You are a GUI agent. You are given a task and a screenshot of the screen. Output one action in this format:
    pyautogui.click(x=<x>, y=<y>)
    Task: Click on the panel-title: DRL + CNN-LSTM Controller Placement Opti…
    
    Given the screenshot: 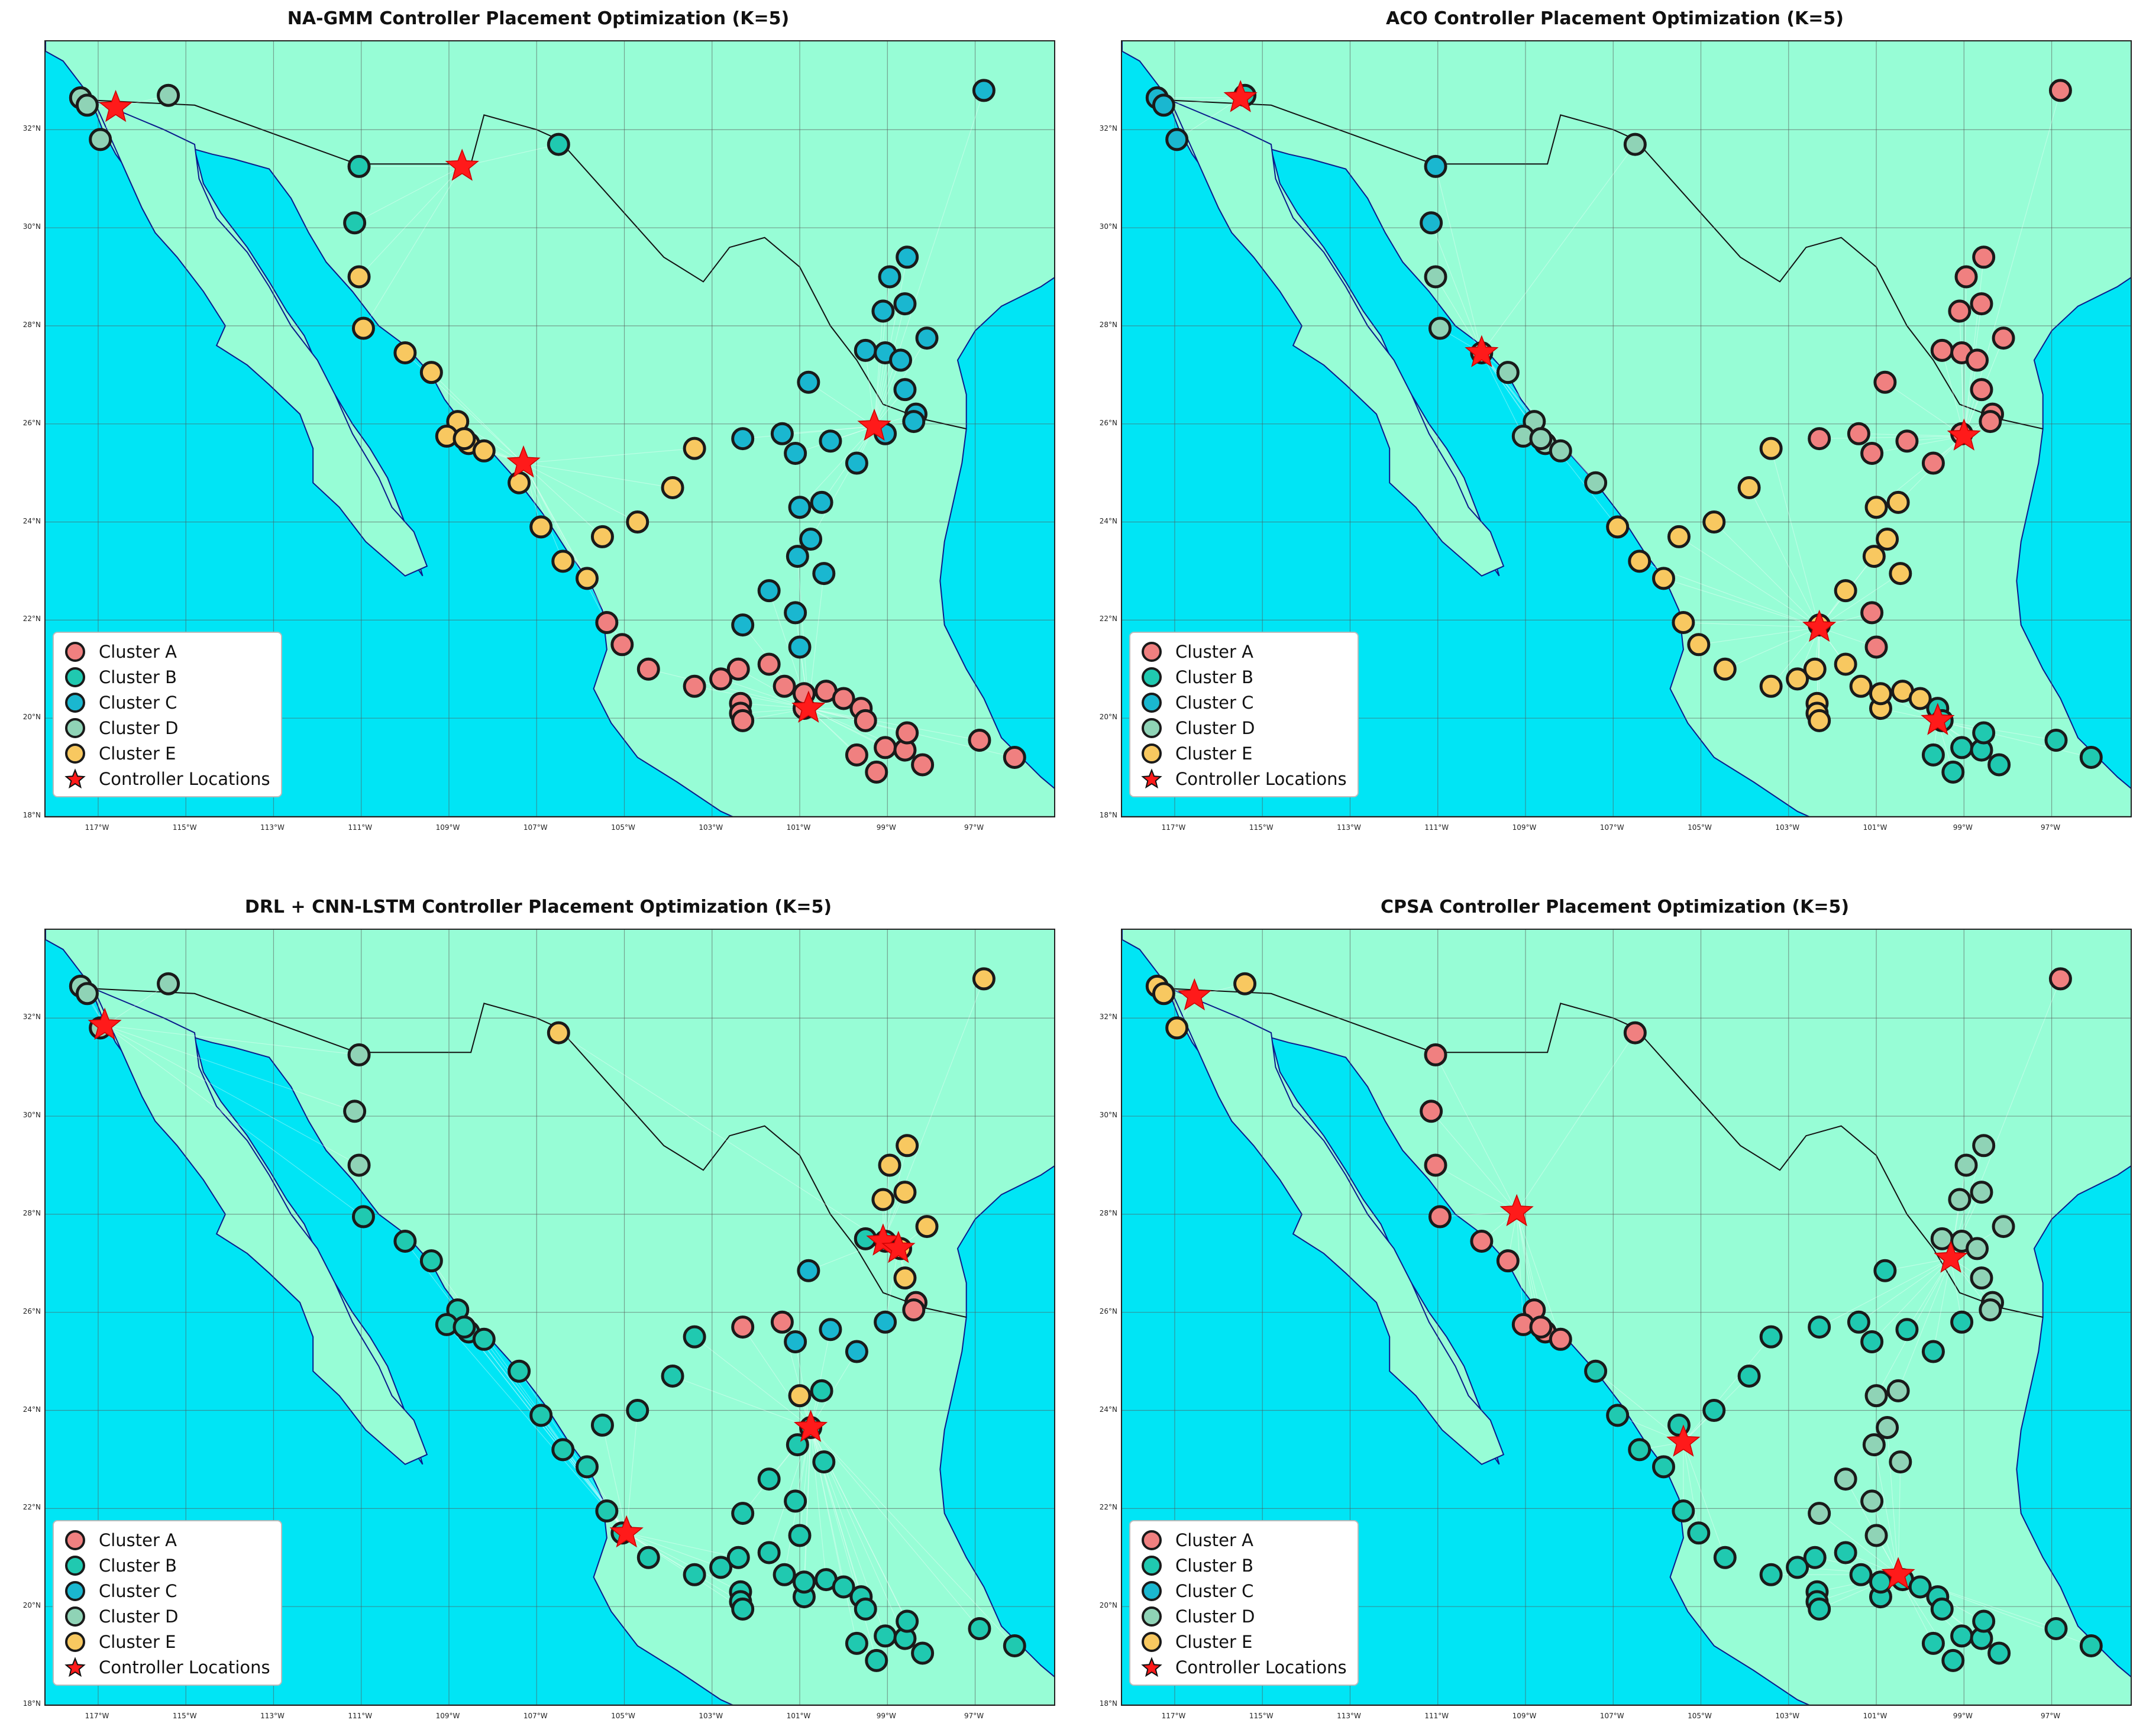 What is the action you would take?
    pyautogui.click(x=538, y=907)
    